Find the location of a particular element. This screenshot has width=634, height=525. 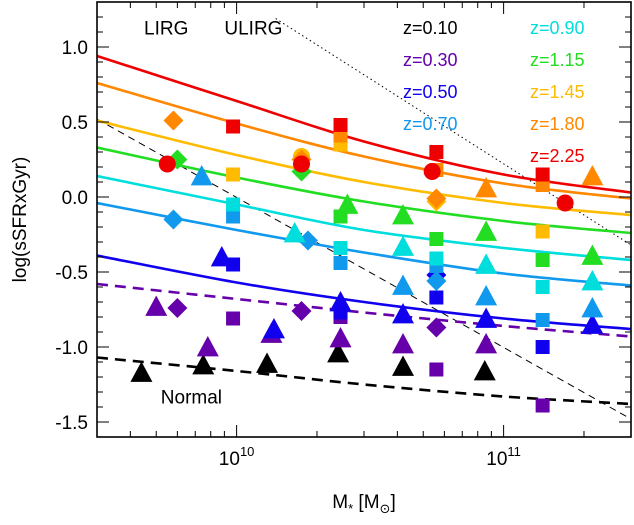

x-tick-exponent: 10 is located at coordinates (247, 451).